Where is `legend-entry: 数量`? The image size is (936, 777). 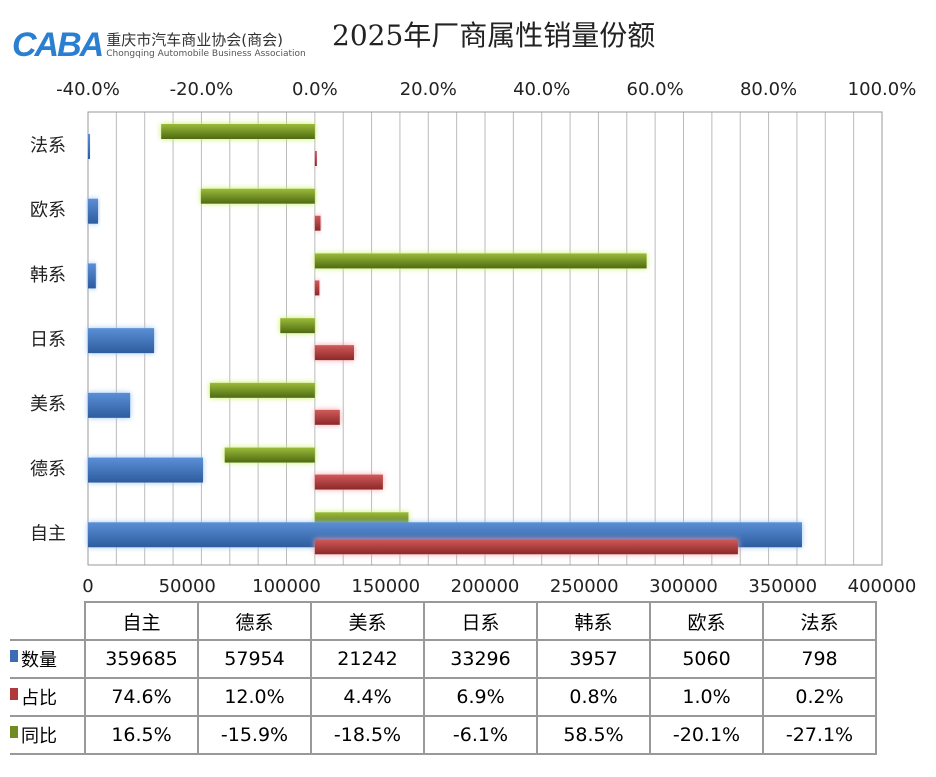
legend-entry: 数量 is located at coordinates (48, 659).